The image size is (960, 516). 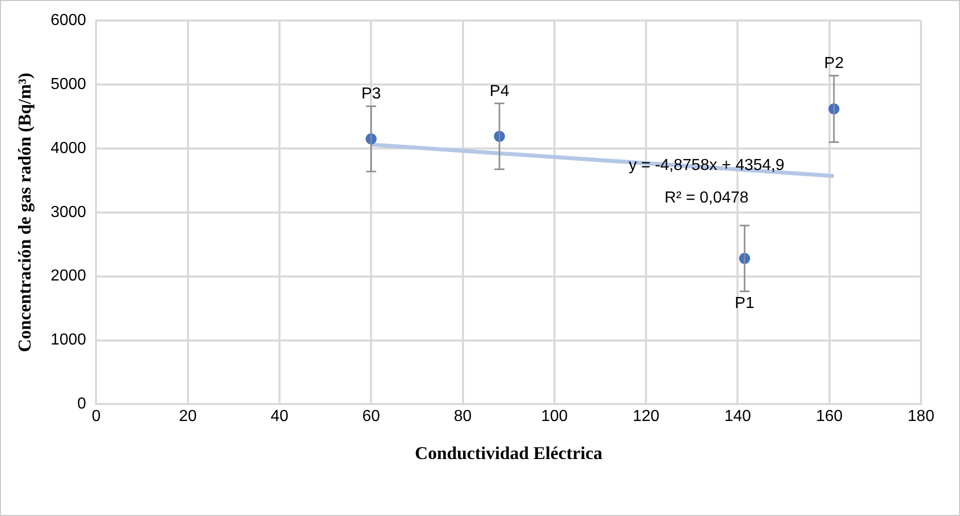 What do you see at coordinates (81, 404) in the screenshot?
I see `y-tick-label: 0` at bounding box center [81, 404].